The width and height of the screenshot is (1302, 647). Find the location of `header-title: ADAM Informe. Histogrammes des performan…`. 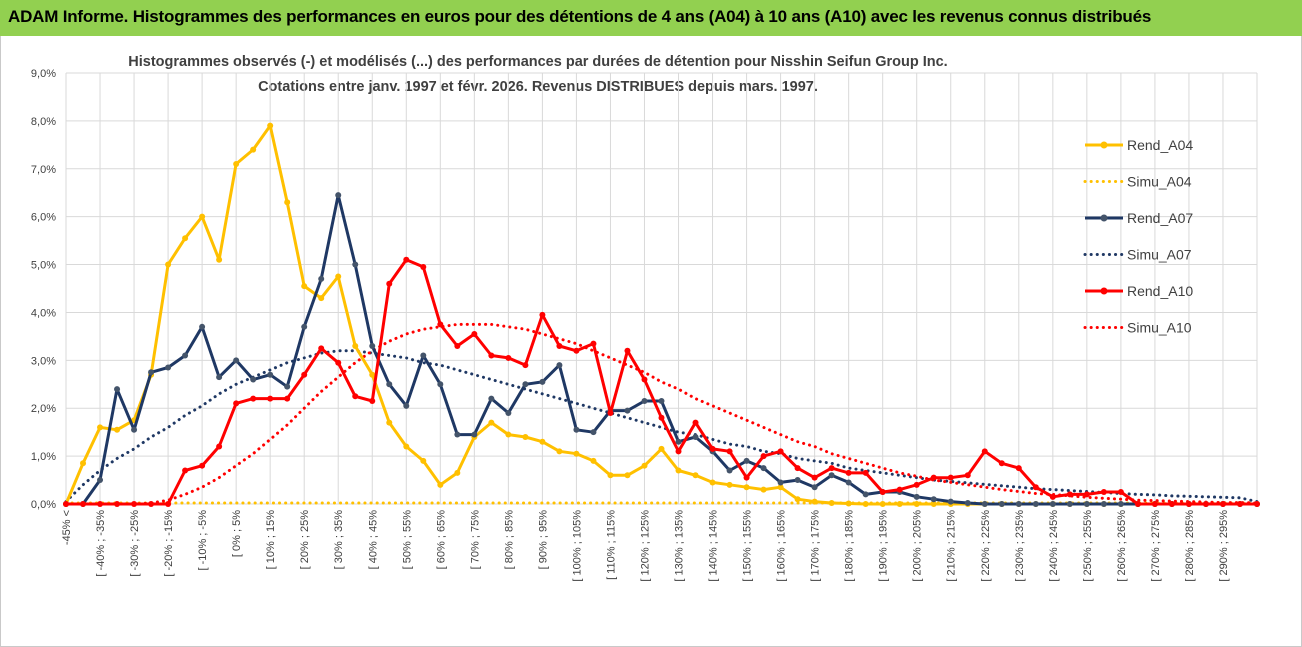

header-title: ADAM Informe. Histogrammes des performan… is located at coordinates (580, 16).